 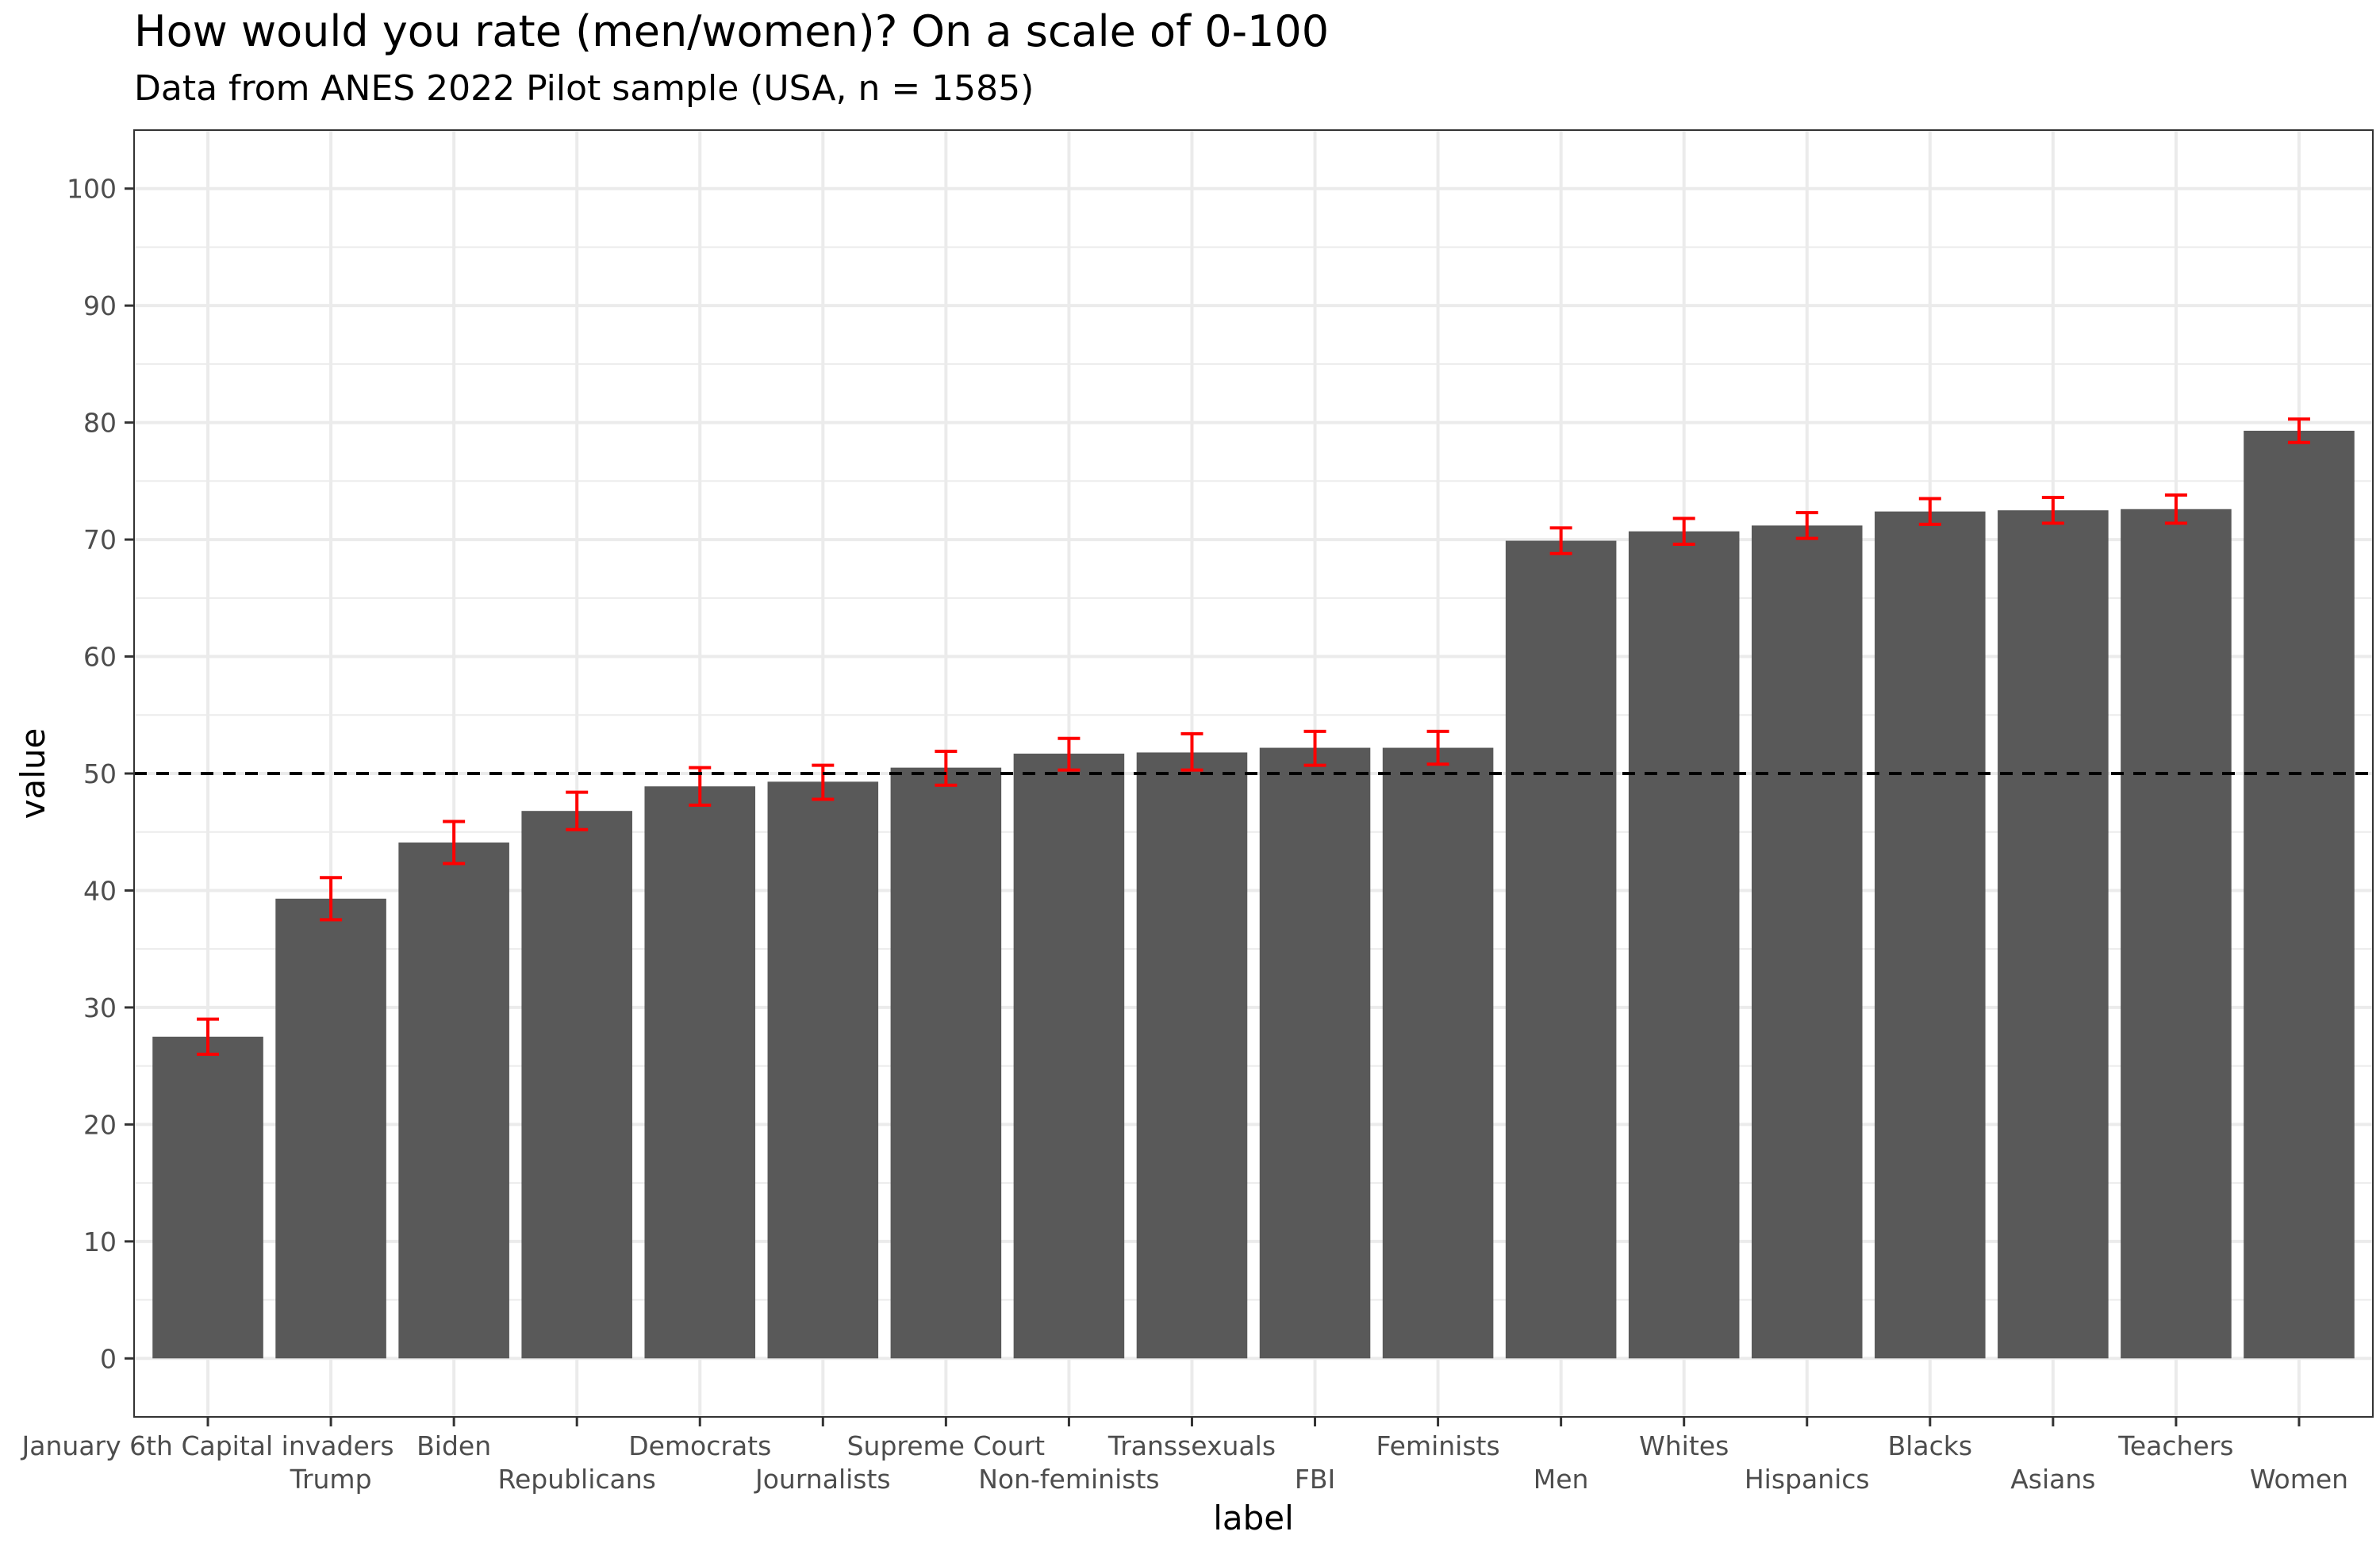 I want to click on y-axis-title: value, so click(x=32, y=774).